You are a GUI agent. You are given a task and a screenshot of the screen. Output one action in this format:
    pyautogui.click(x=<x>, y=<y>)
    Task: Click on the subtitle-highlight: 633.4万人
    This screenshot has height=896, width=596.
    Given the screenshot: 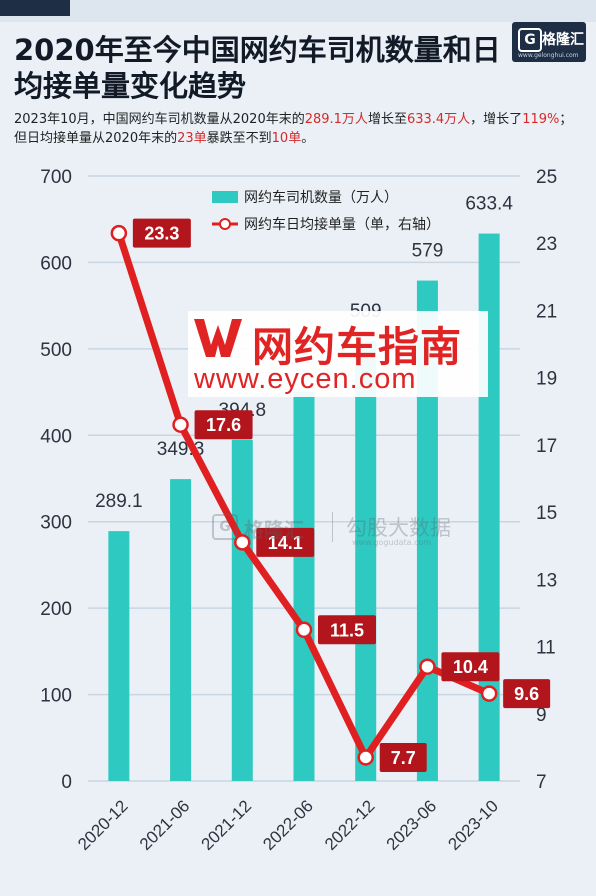 What is the action you would take?
    pyautogui.click(x=438, y=119)
    